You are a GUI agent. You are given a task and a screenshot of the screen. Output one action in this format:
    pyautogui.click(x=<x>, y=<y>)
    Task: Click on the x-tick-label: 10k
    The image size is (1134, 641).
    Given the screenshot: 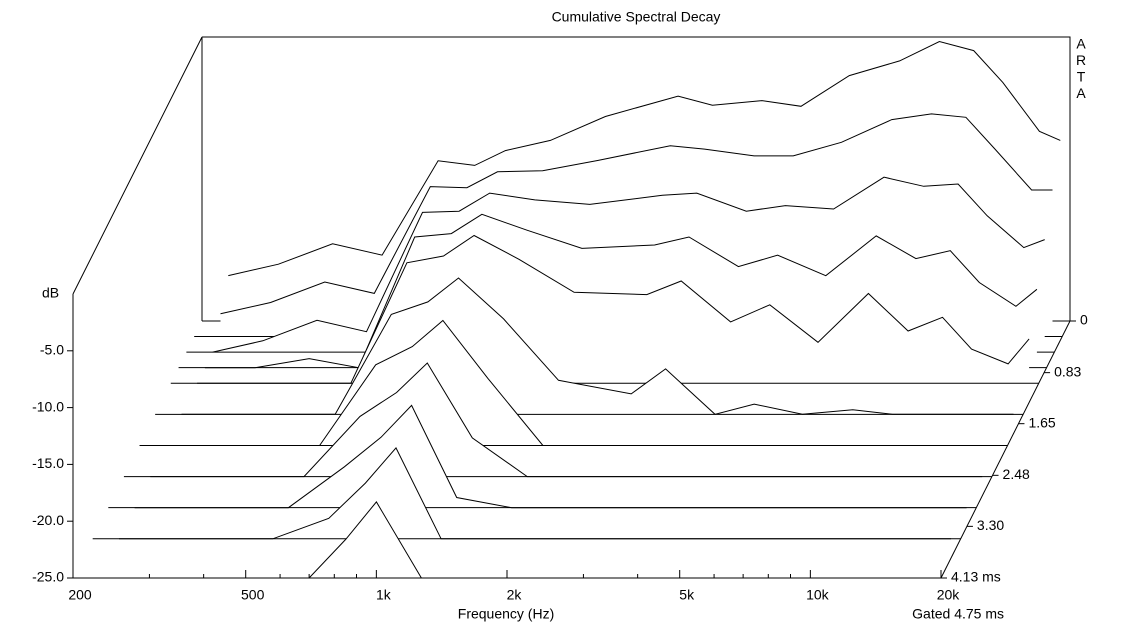 What is the action you would take?
    pyautogui.click(x=818, y=595)
    